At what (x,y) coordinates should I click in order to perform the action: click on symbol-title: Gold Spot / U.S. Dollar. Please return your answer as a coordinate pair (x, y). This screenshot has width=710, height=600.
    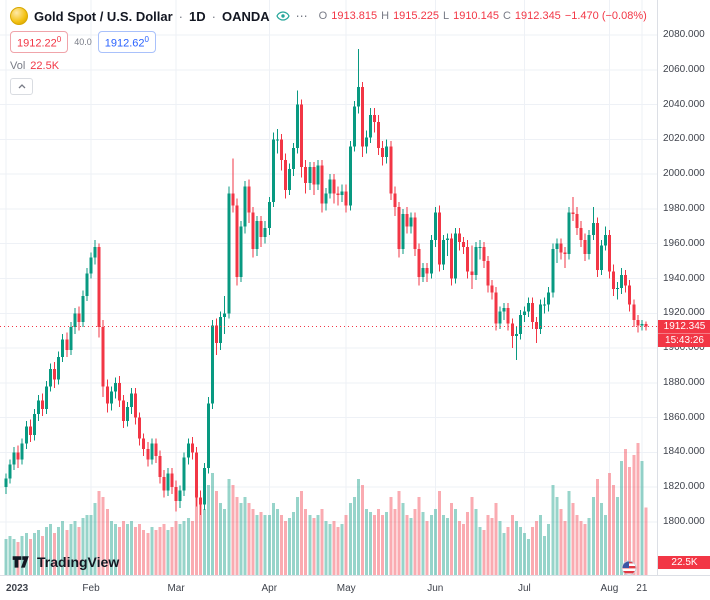
    Looking at the image, I should click on (103, 16).